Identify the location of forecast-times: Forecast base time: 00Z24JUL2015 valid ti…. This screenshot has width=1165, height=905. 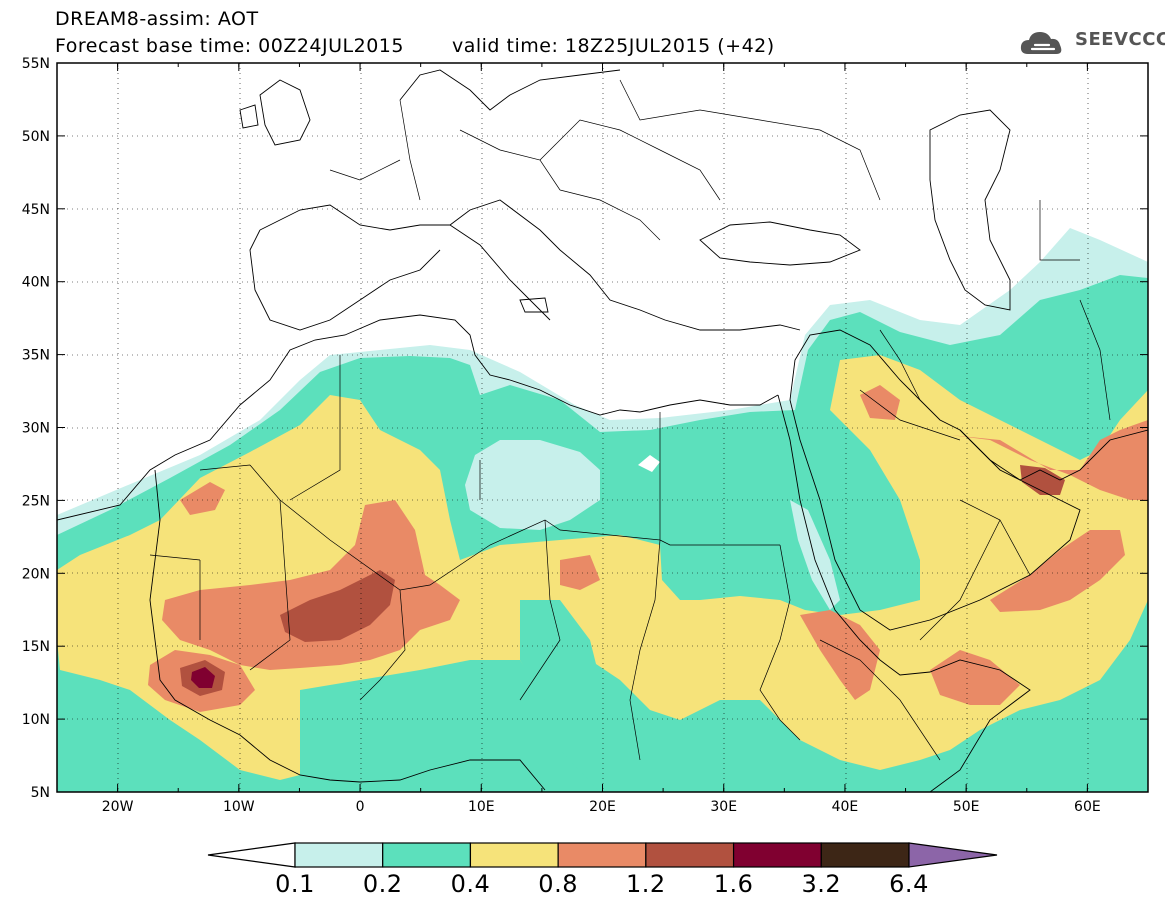
(415, 46).